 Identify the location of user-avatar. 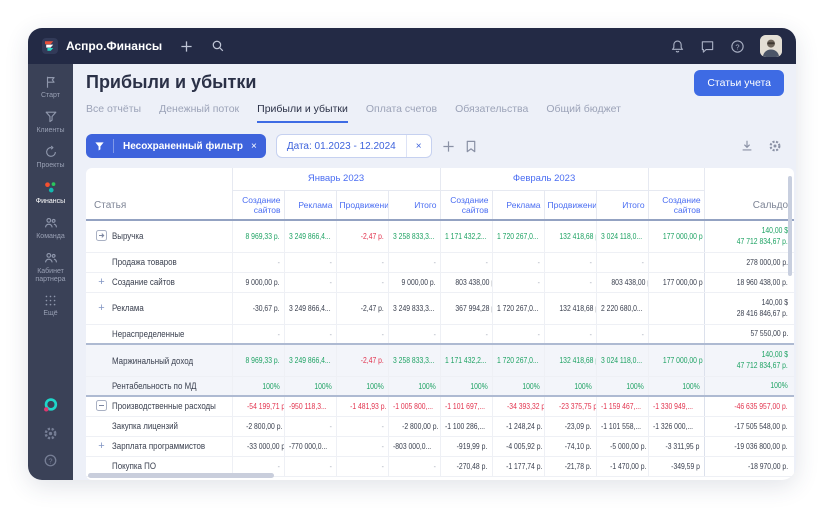
(771, 46).